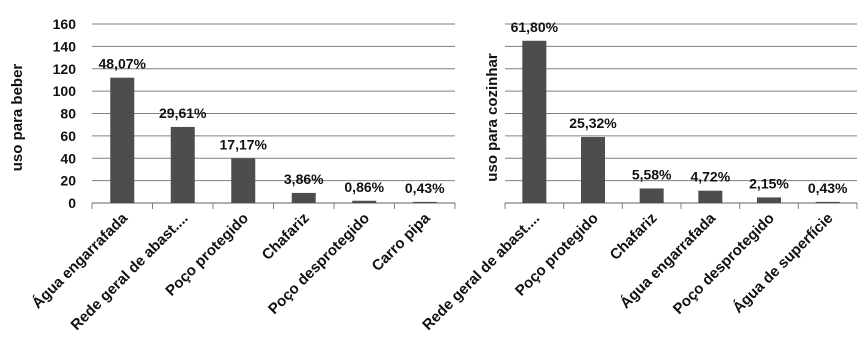  What do you see at coordinates (402, 242) in the screenshot?
I see `x-tick-label: Carro pipa` at bounding box center [402, 242].